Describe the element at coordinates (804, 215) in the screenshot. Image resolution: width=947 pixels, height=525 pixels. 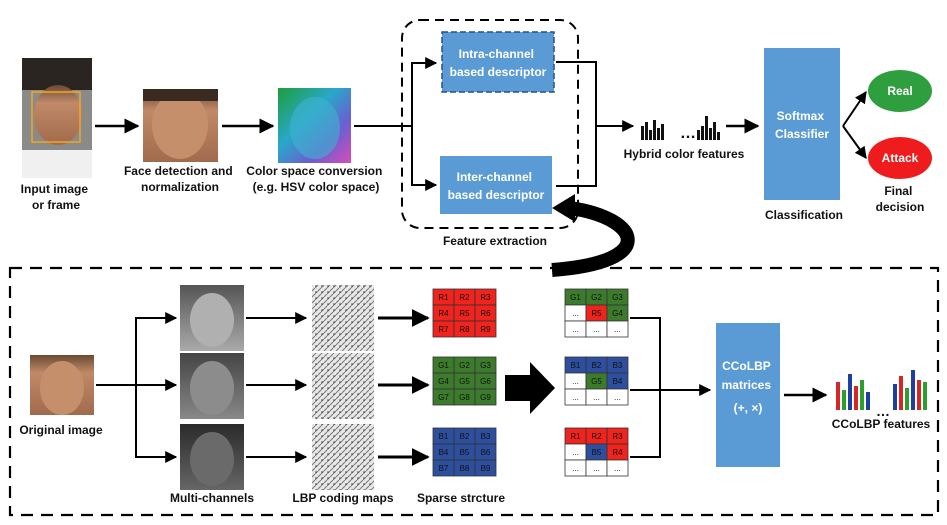
I see `classification-label: Classification` at that location.